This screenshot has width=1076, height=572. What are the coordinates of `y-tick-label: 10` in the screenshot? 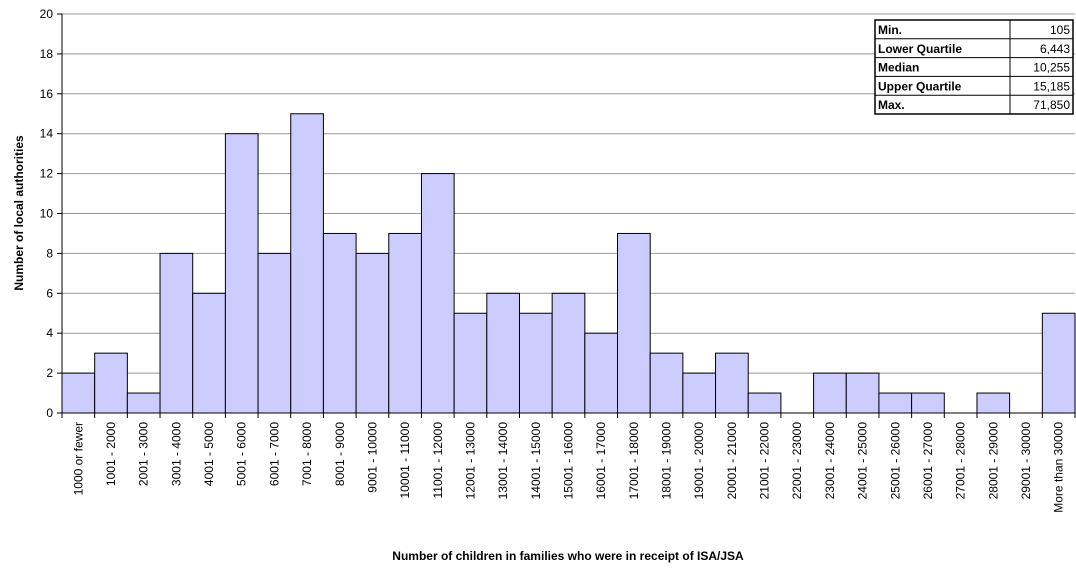 It's located at (47, 214).